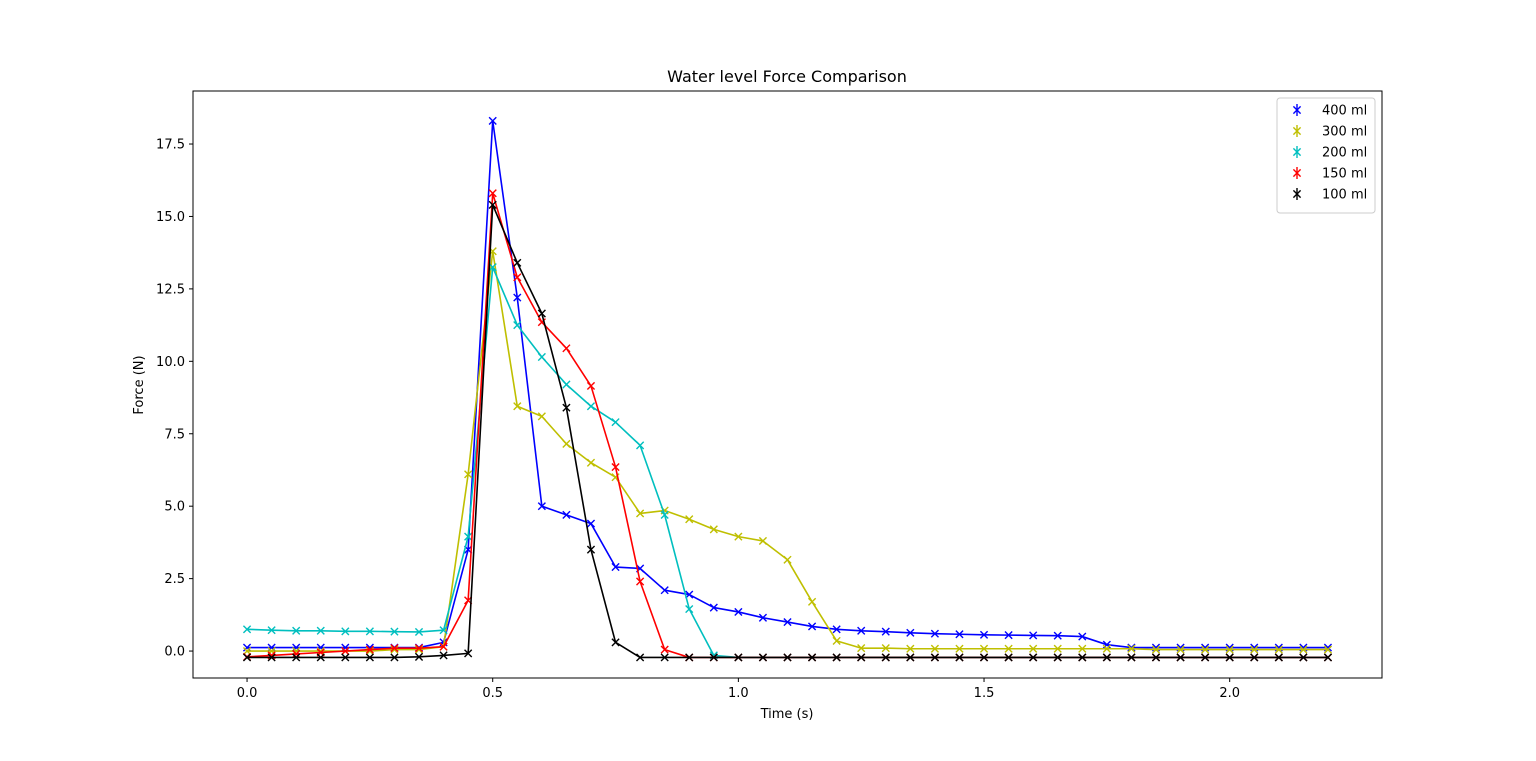  What do you see at coordinates (174, 579) in the screenshot?
I see `y-tick-label: 2.5` at bounding box center [174, 579].